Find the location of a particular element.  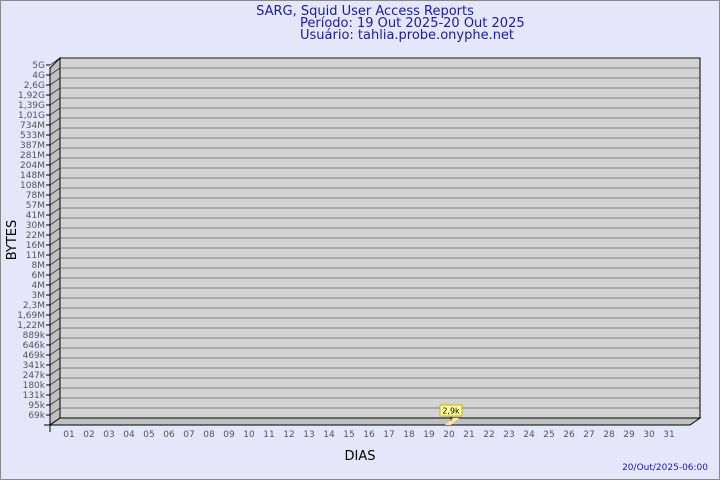

x-tick-label: 09 is located at coordinates (229, 435).